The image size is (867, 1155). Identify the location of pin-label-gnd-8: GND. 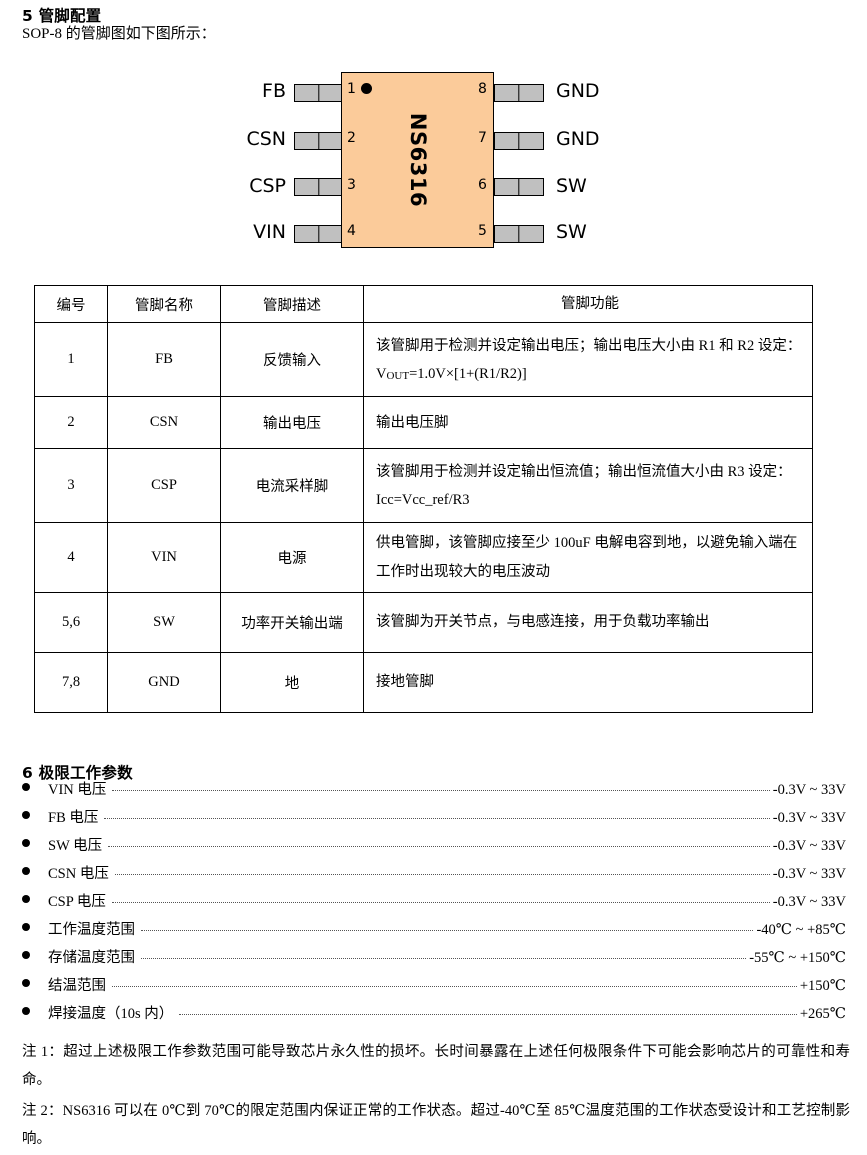
(578, 91).